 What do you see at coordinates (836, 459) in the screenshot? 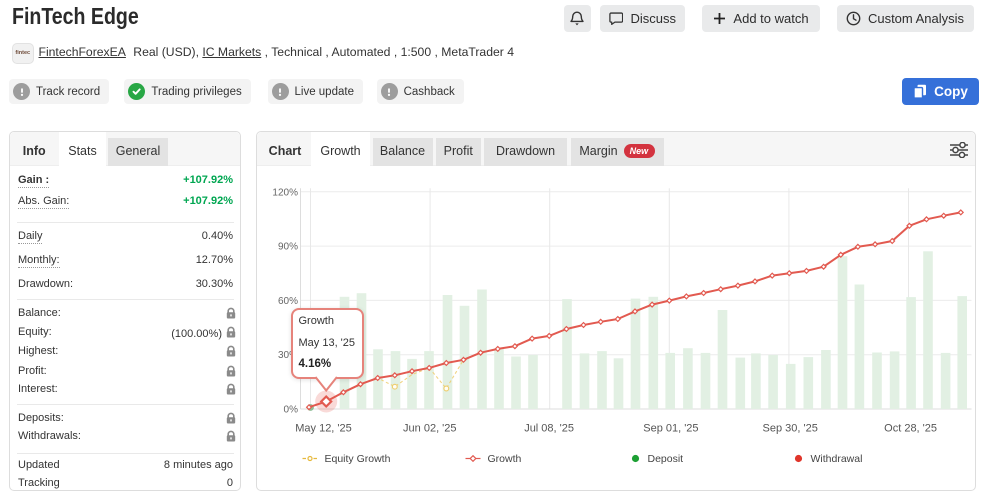
I see `svg-text: Withdrawal` at bounding box center [836, 459].